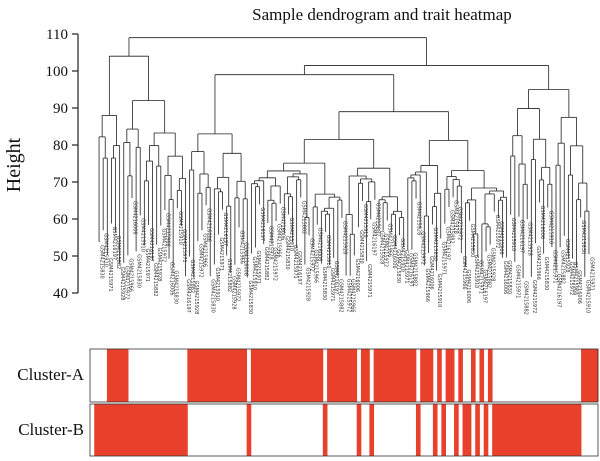 This screenshot has width=600, height=461. Describe the element at coordinates (60, 109) in the screenshot. I see `y-tick-label: 90` at that location.